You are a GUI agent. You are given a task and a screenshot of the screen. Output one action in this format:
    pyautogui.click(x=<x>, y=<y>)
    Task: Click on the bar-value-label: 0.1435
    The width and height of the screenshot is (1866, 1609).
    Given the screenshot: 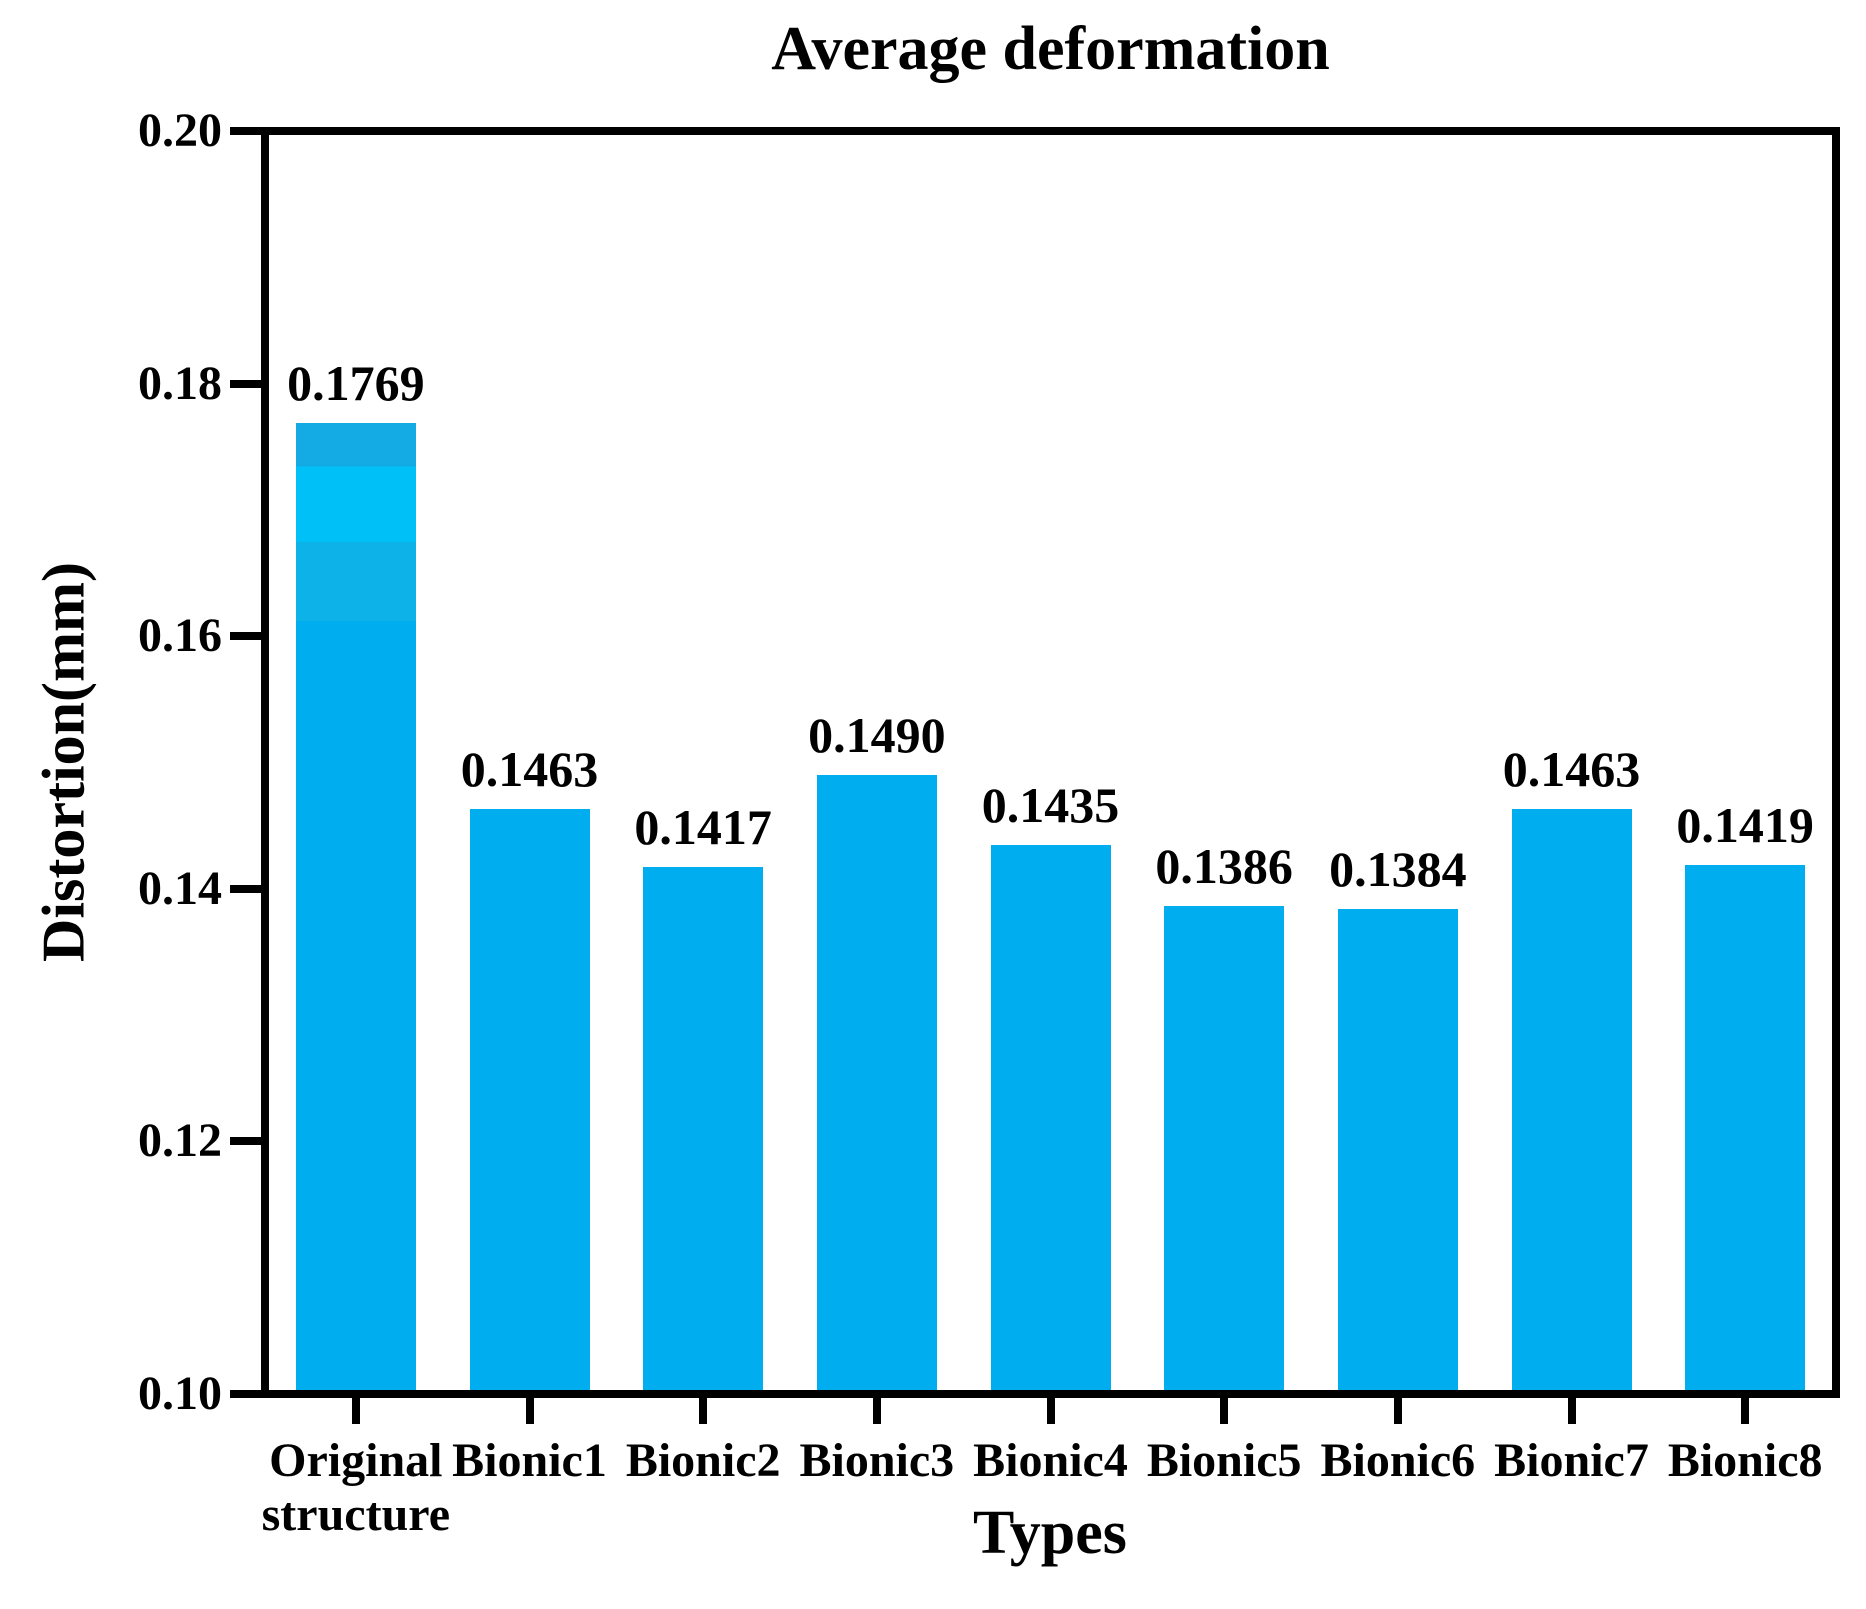 What is the action you would take?
    pyautogui.click(x=1050, y=804)
    